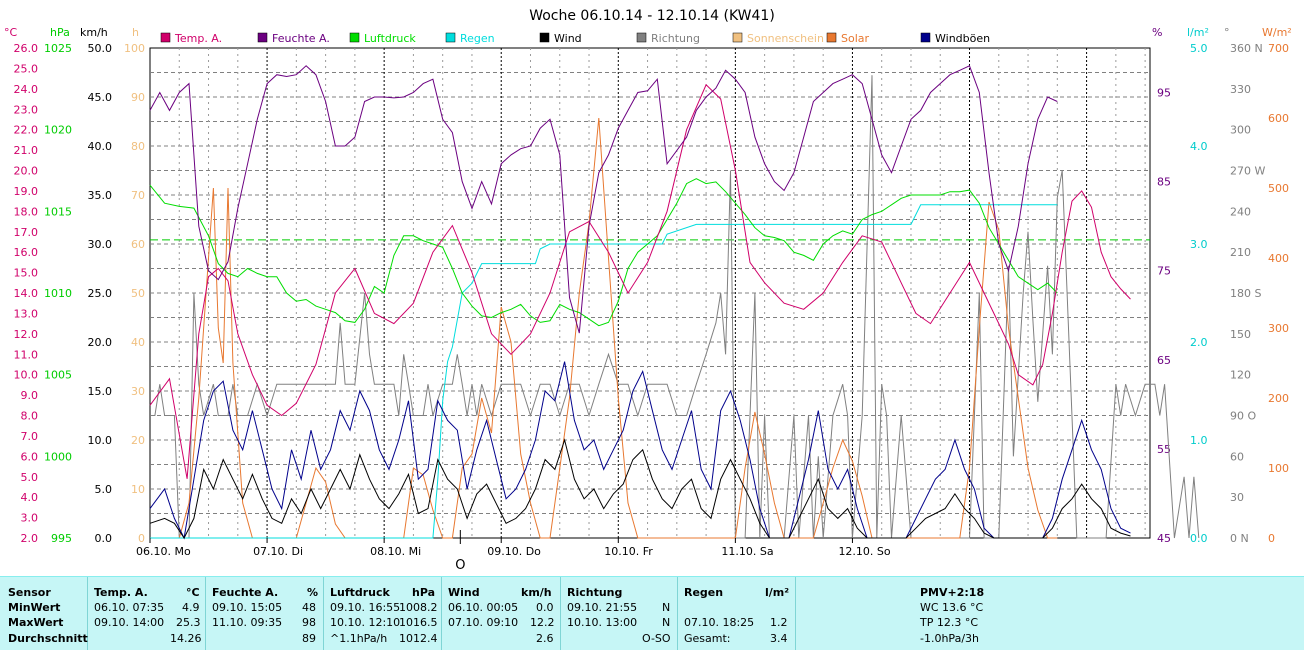 The width and height of the screenshot is (1304, 650). What do you see at coordinates (30, 477) in the screenshot?
I see `tick-label-temp: 5.0` at bounding box center [30, 477].